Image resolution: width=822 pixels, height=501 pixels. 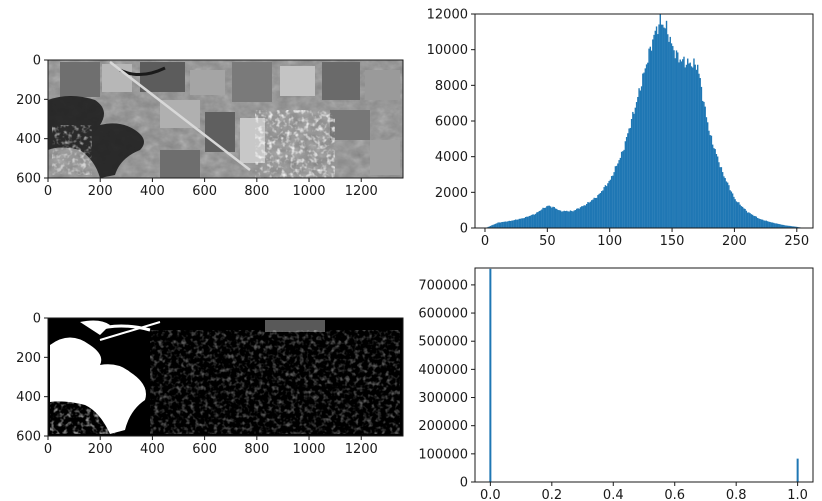 I want to click on x-tick-label: 0.8, so click(x=736, y=494).